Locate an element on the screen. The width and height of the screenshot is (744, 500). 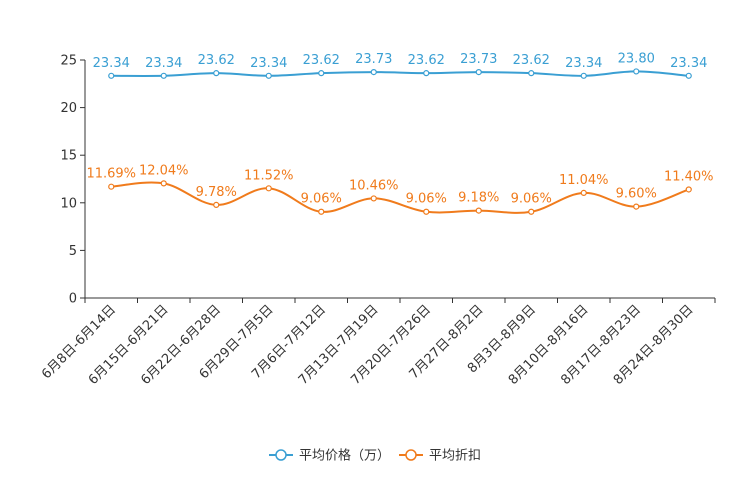
legend-item: 平均折扣 is located at coordinates (440, 456).